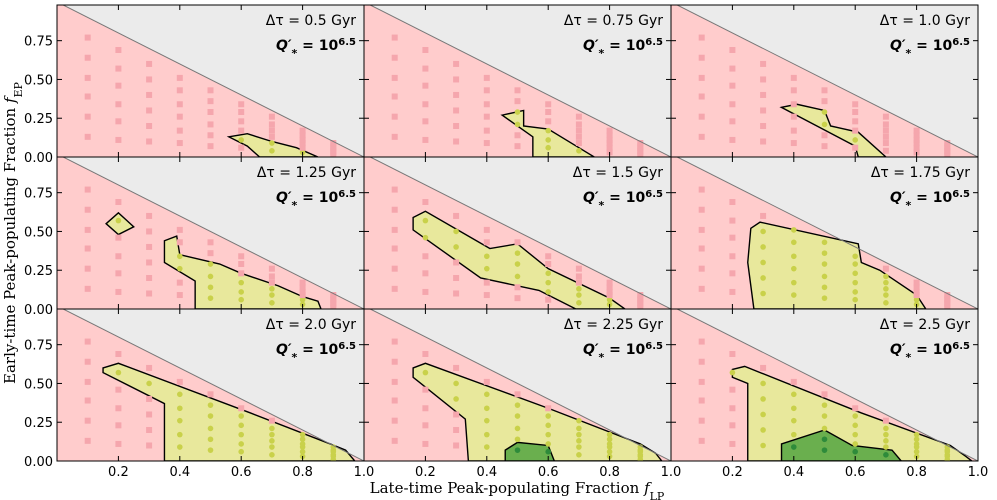  I want to click on q-label: Q′* = 106.5, so click(930, 200).